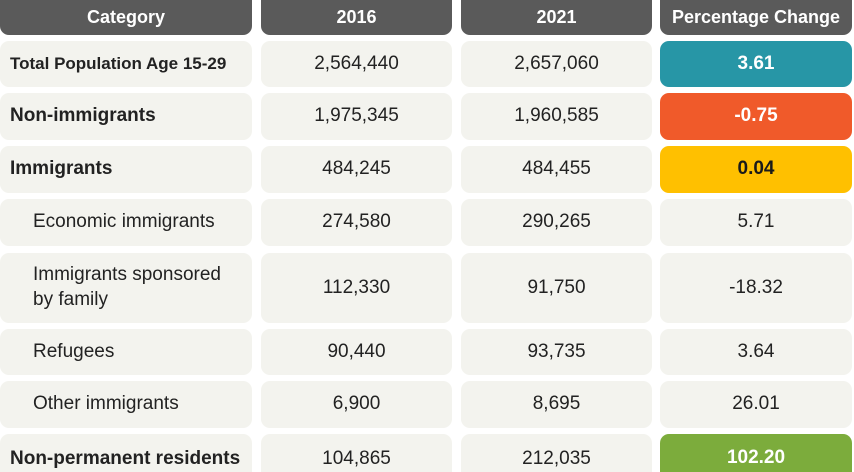  Describe the element at coordinates (756, 17) in the screenshot. I see `header-percentage-change: Percentage Change` at that location.